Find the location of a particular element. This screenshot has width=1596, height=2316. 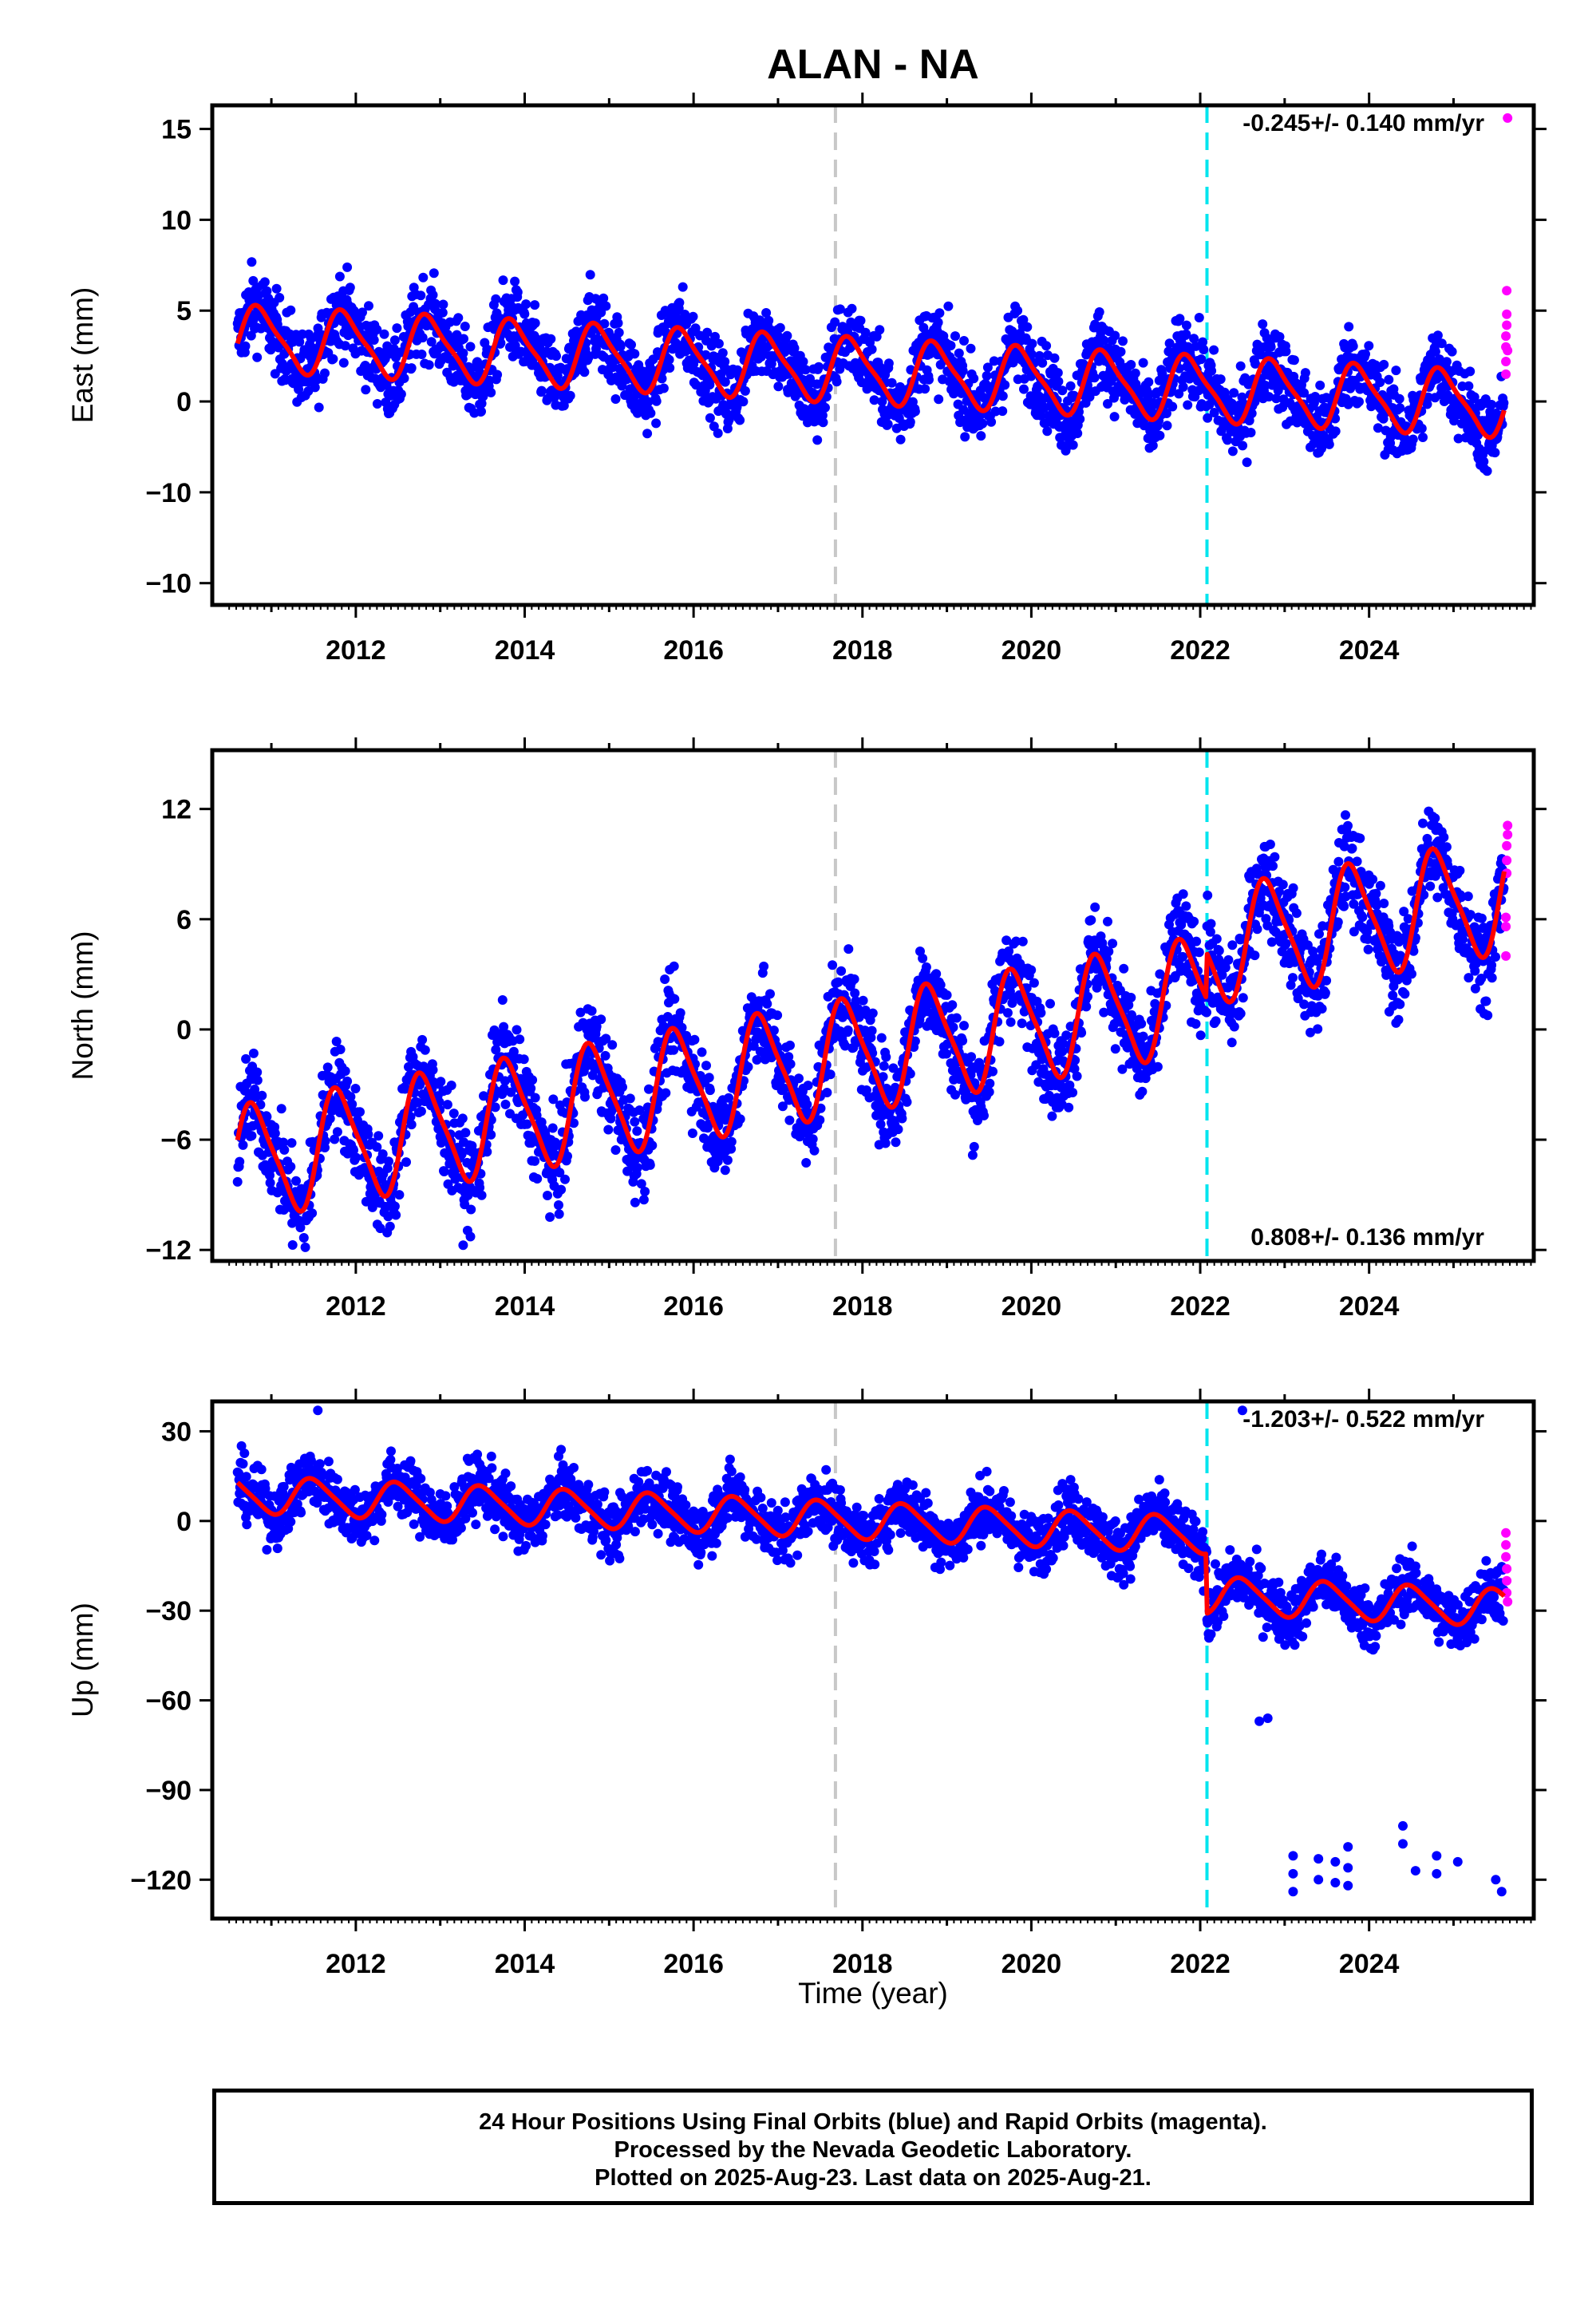

y-tick-label: −10 is located at coordinates (168, 493).